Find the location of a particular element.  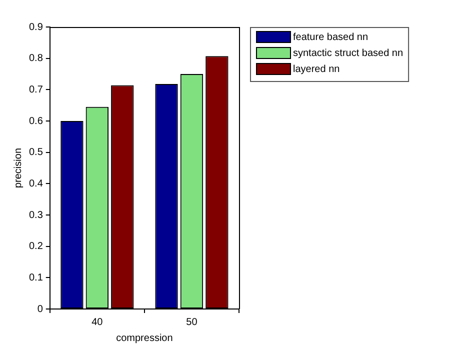

y-tick-label: 0.8 is located at coordinates (36, 58).